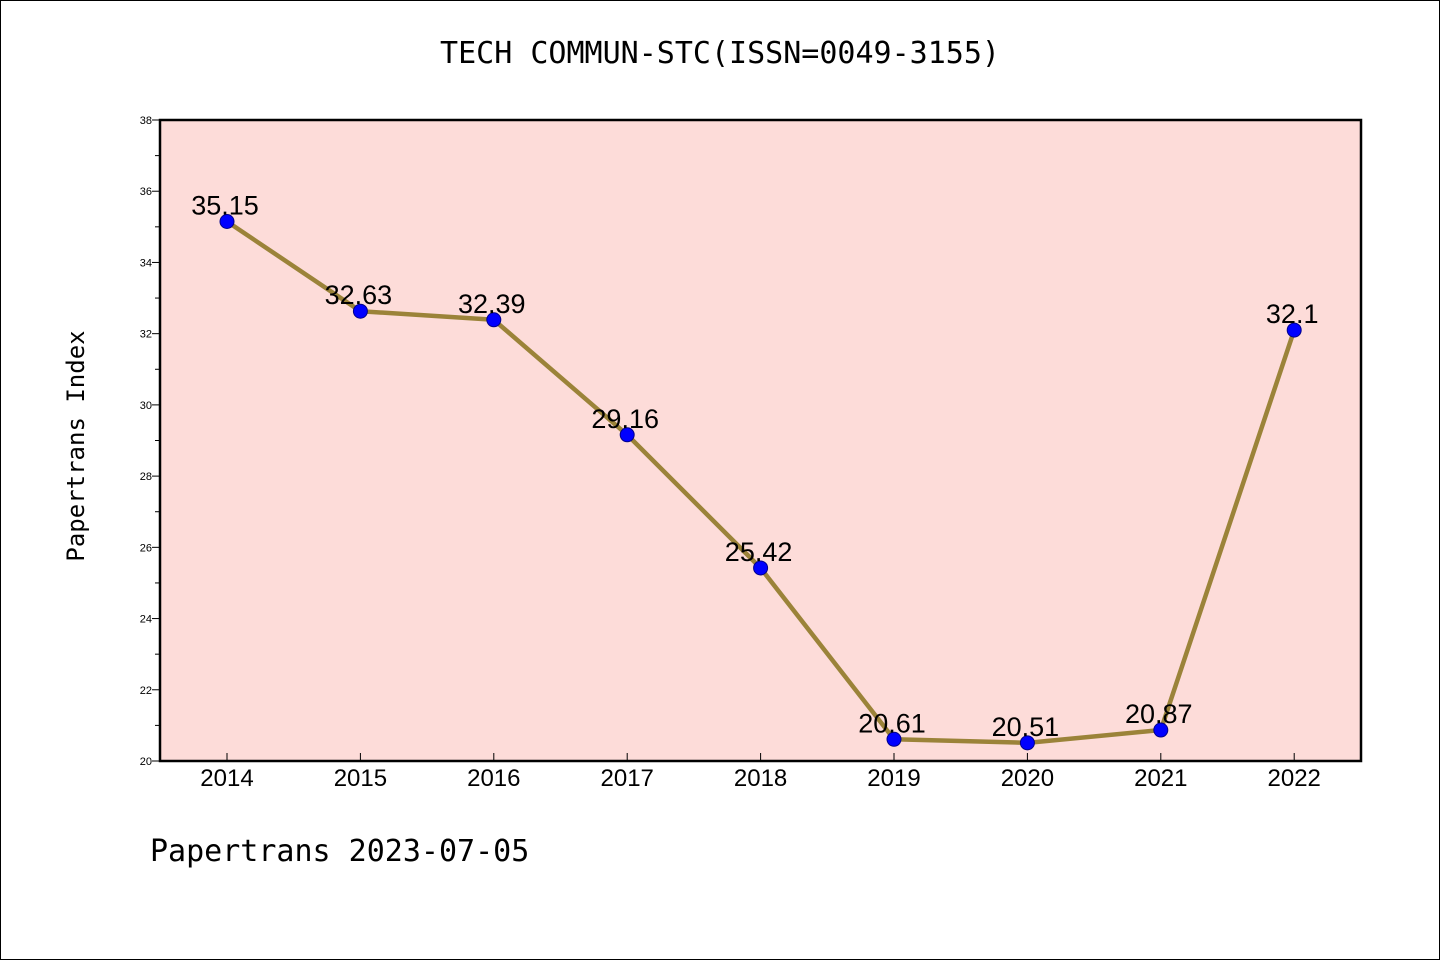 The width and height of the screenshot is (1440, 960). What do you see at coordinates (146, 406) in the screenshot?
I see `y-tick-label: 30` at bounding box center [146, 406].